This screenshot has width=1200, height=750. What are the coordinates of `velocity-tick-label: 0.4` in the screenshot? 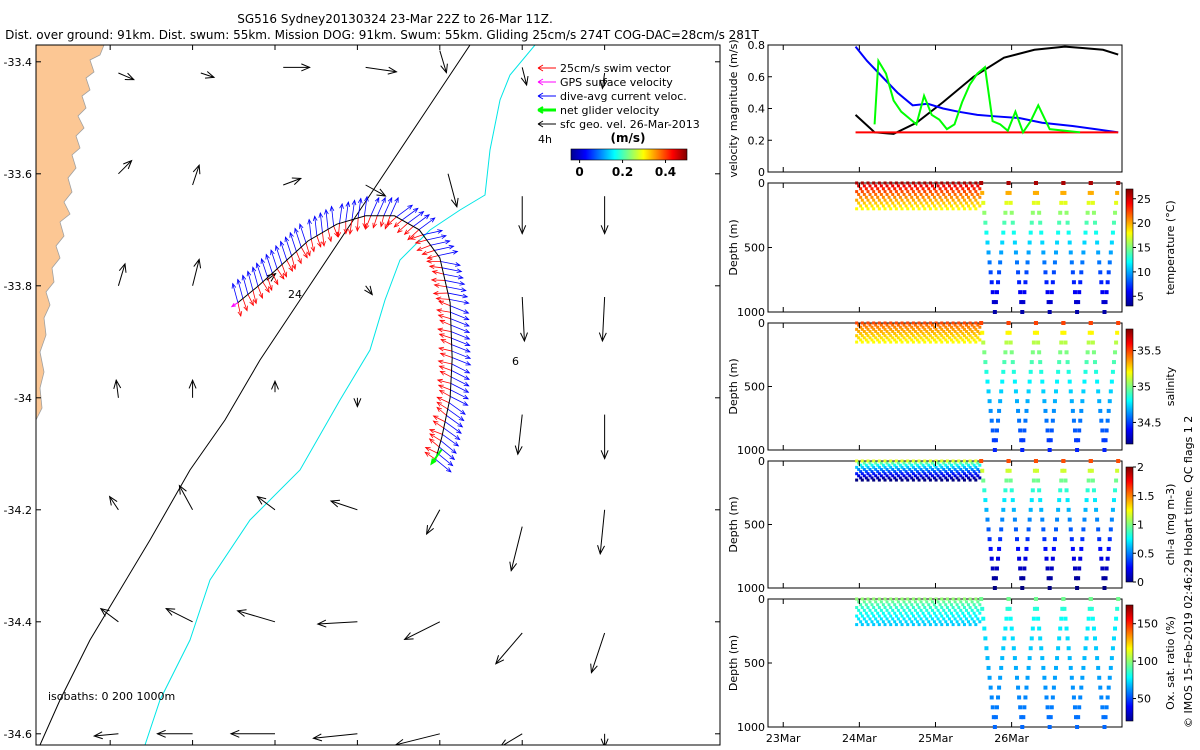 It's located at (757, 109).